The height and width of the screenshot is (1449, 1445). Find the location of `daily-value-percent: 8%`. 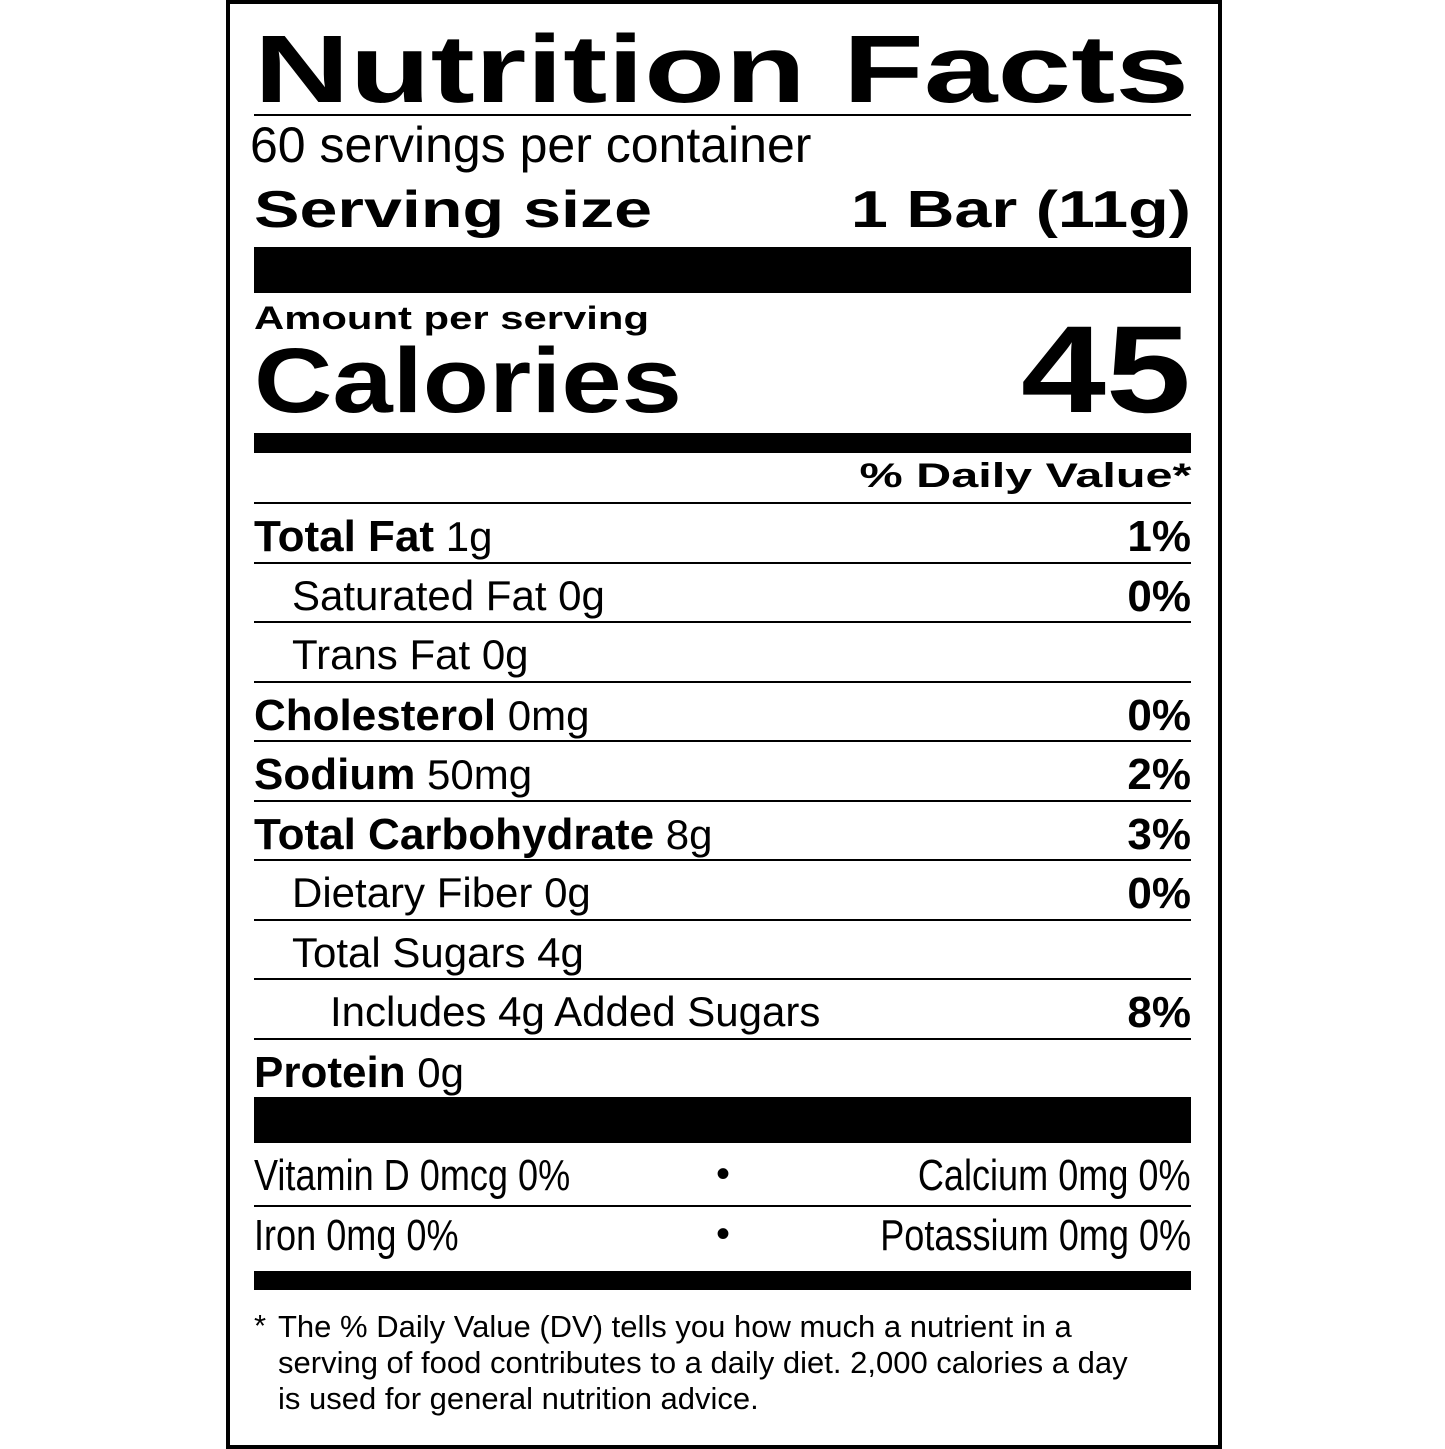

daily-value-percent: 8% is located at coordinates (1159, 1012).